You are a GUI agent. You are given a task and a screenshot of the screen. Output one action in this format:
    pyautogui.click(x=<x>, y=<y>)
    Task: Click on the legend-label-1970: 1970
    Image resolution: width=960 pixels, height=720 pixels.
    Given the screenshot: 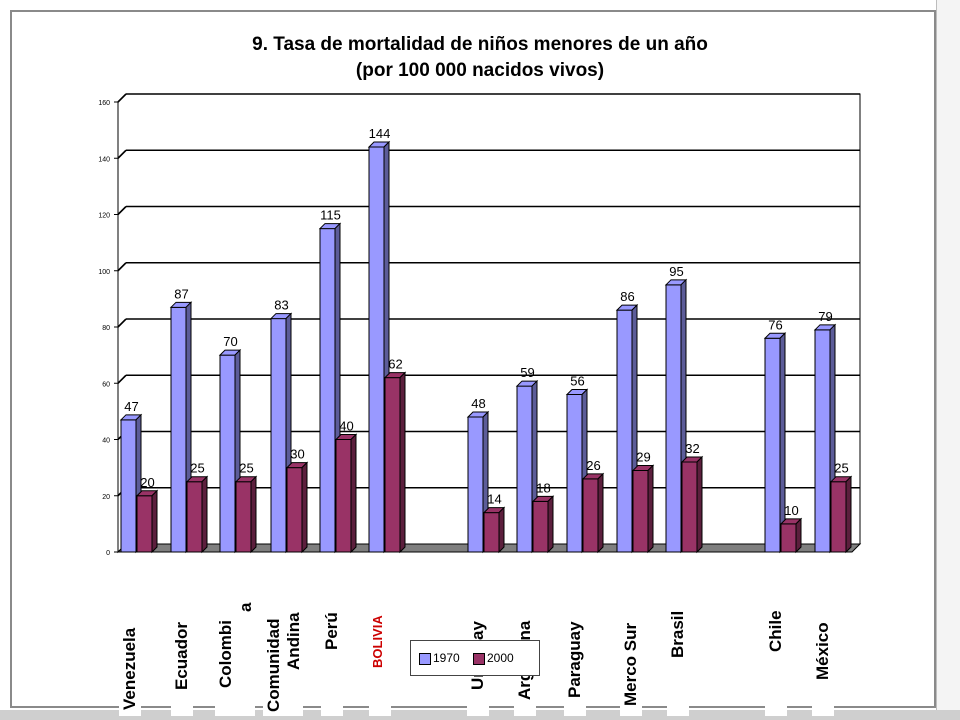 What is the action you would take?
    pyautogui.click(x=446, y=658)
    